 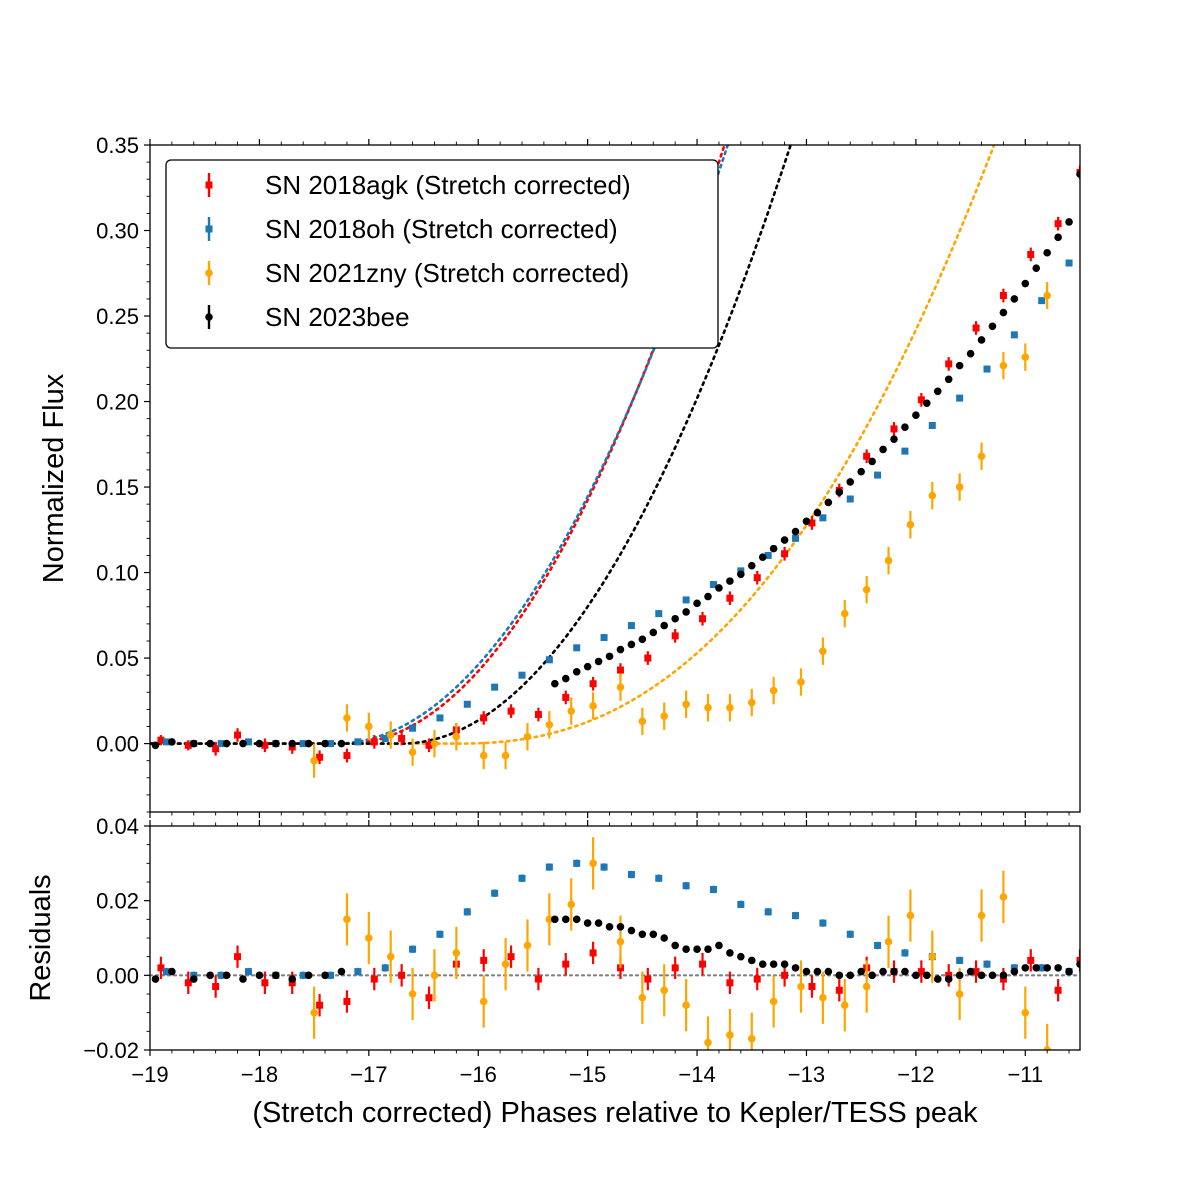 I want to click on legend-entry: SN 2018agk (Stretch corrected), so click(x=418, y=185).